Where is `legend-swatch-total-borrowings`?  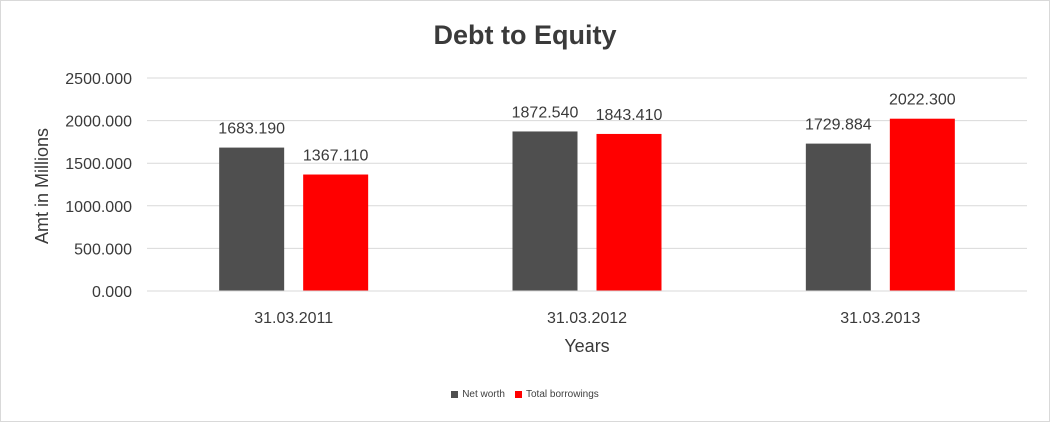 legend-swatch-total-borrowings is located at coordinates (518, 394).